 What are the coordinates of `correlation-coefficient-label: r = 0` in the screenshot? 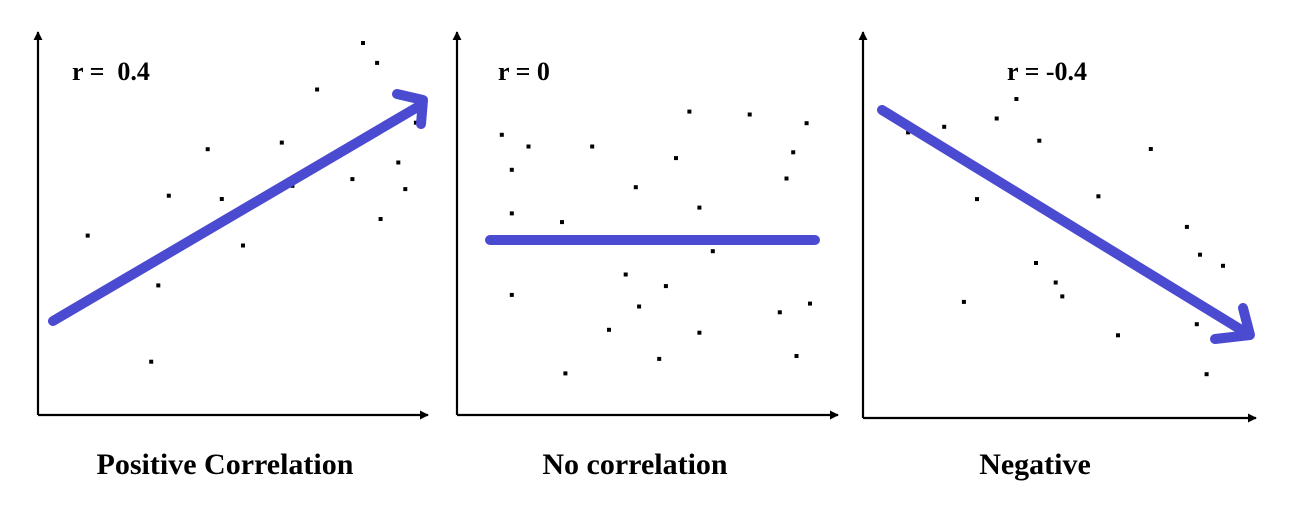 It's located at (524, 71).